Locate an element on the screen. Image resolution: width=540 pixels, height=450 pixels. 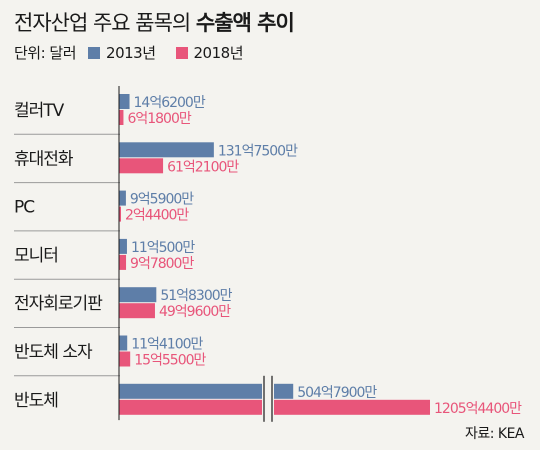
value-label: 11억500만 is located at coordinates (163, 248).